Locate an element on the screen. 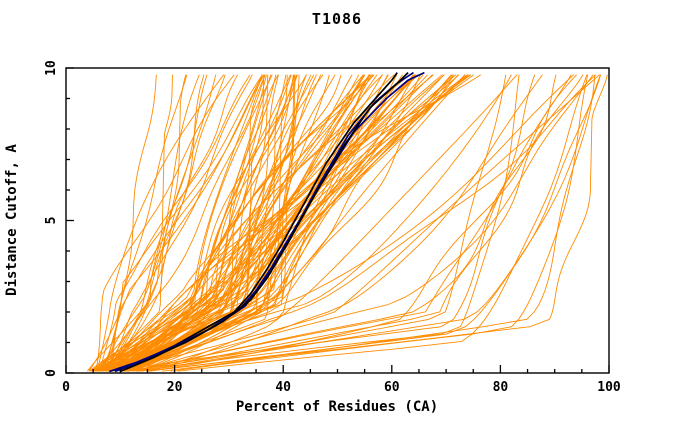  chart-title: T1086 is located at coordinates (337, 19).